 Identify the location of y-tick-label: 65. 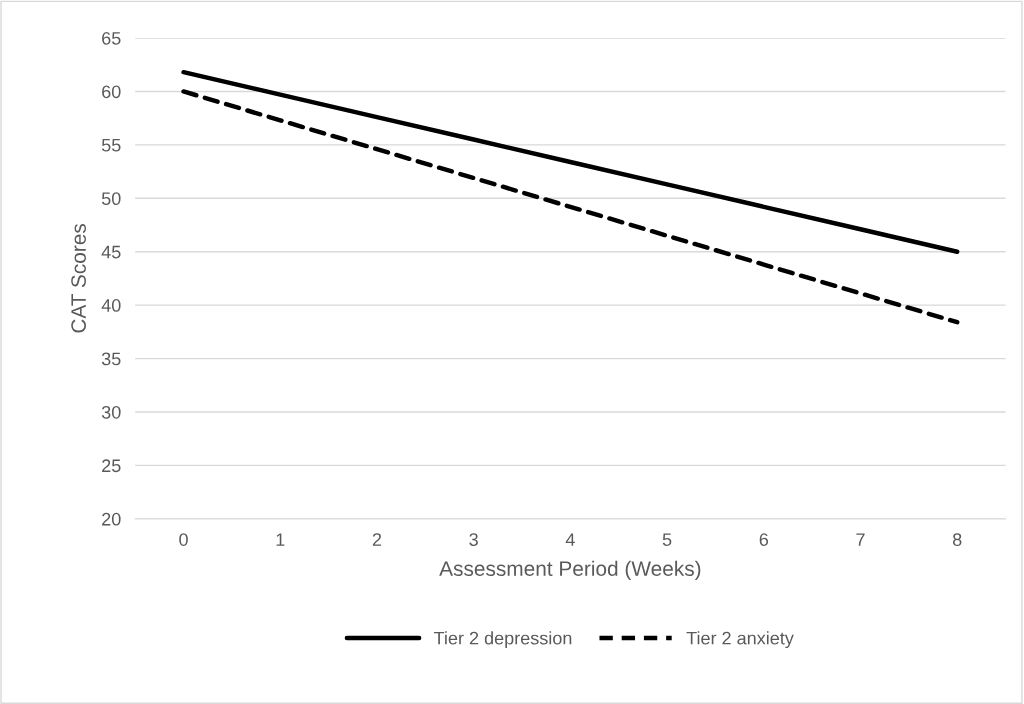
(111, 38).